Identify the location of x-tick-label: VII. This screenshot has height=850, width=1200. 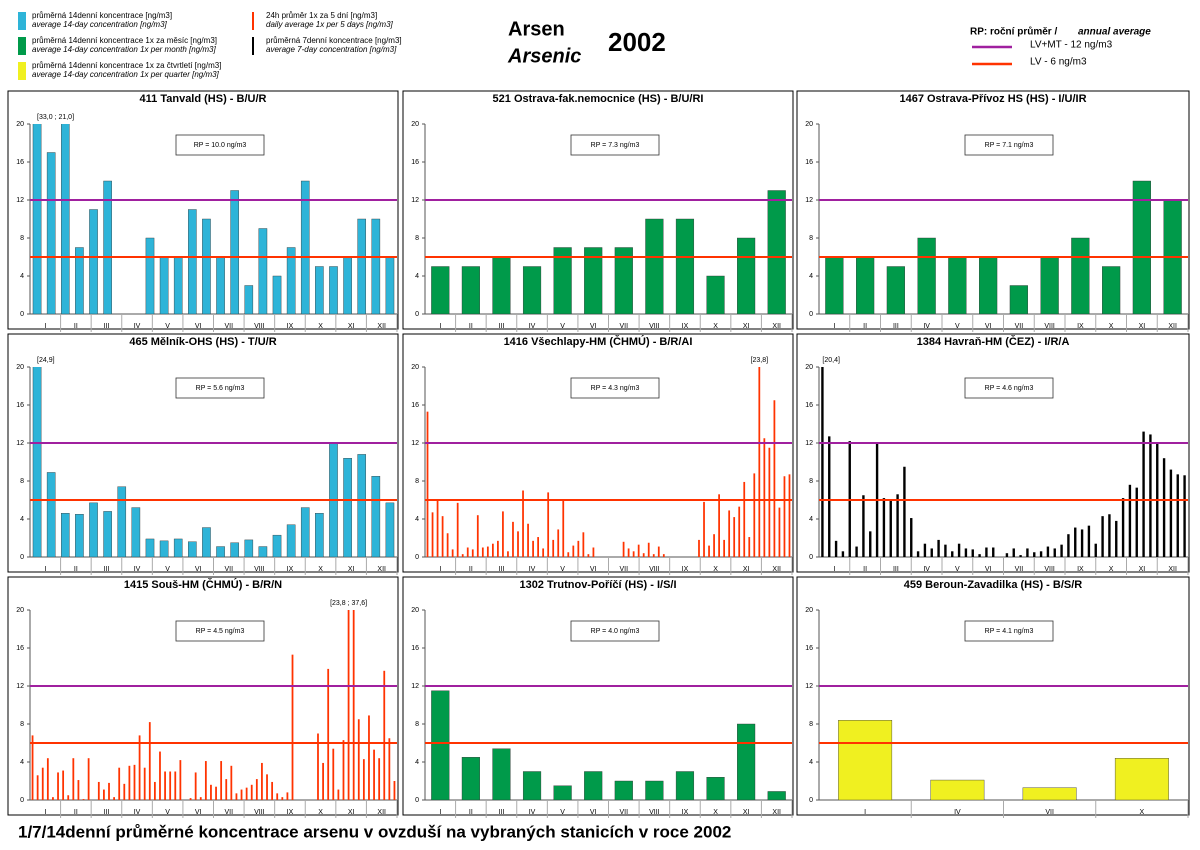
(1019, 326).